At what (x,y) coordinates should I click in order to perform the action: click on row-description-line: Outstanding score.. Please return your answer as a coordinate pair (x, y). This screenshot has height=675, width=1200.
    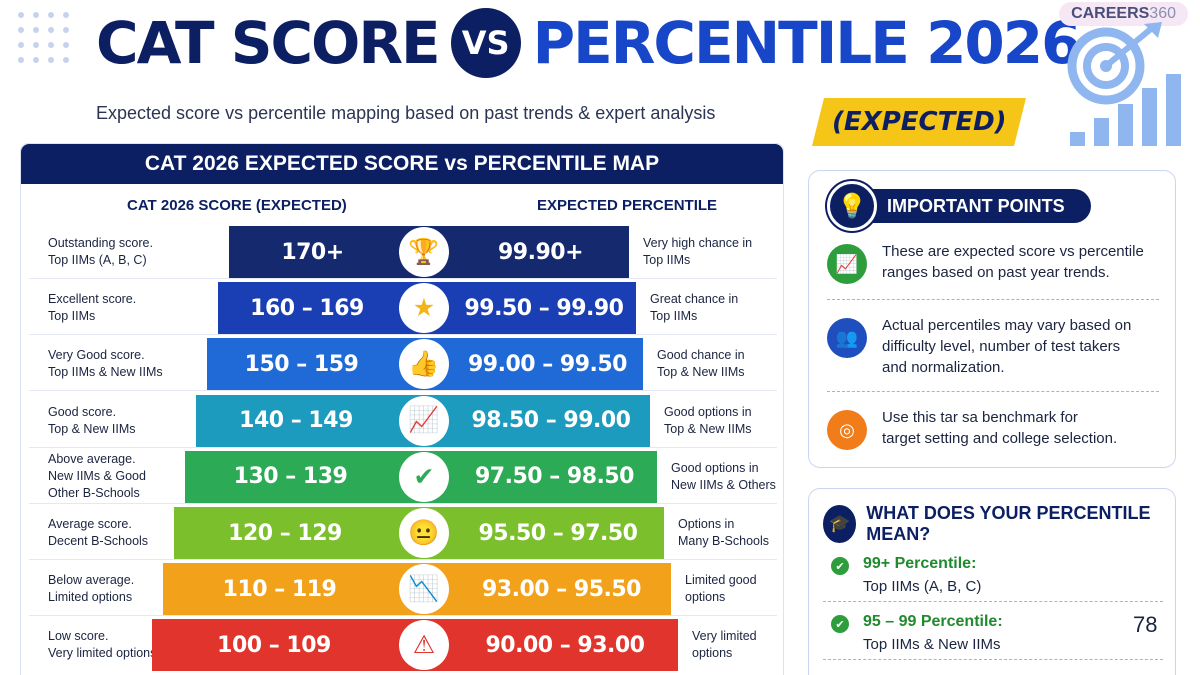
    Looking at the image, I should click on (100, 243).